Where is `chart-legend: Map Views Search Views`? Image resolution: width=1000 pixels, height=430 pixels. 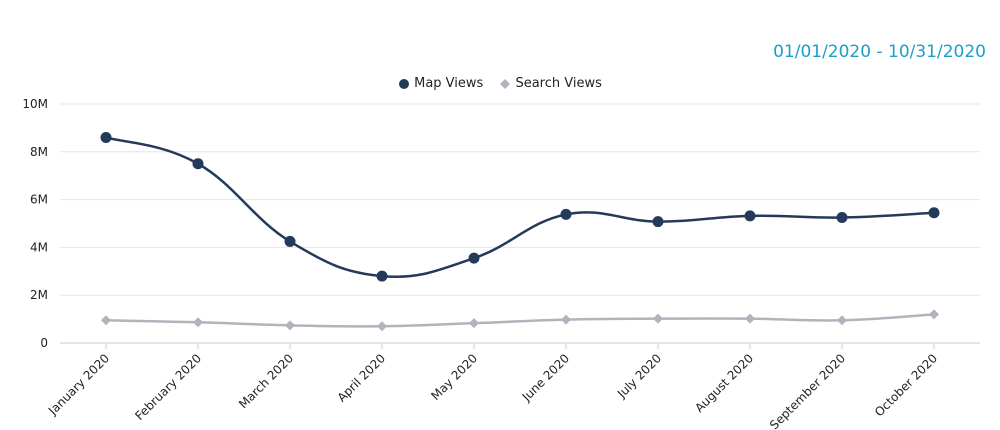 chart-legend: Map Views Search Views is located at coordinates (500, 85).